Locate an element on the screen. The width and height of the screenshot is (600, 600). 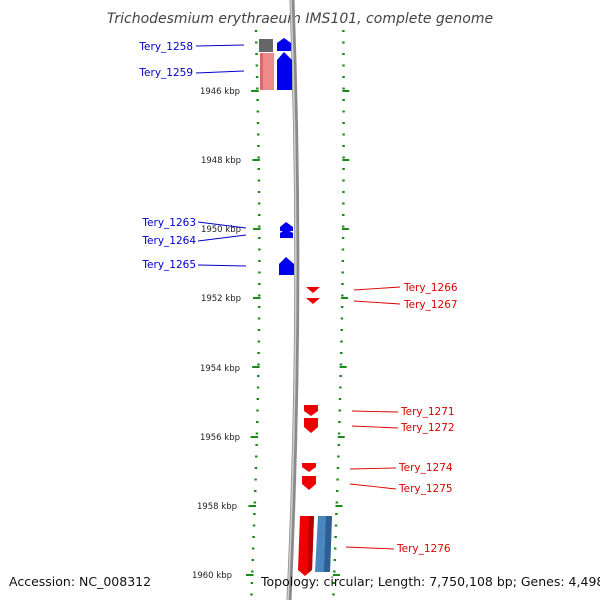
gene-label-tery-1276: Tery_1276 is located at coordinates (423, 549).